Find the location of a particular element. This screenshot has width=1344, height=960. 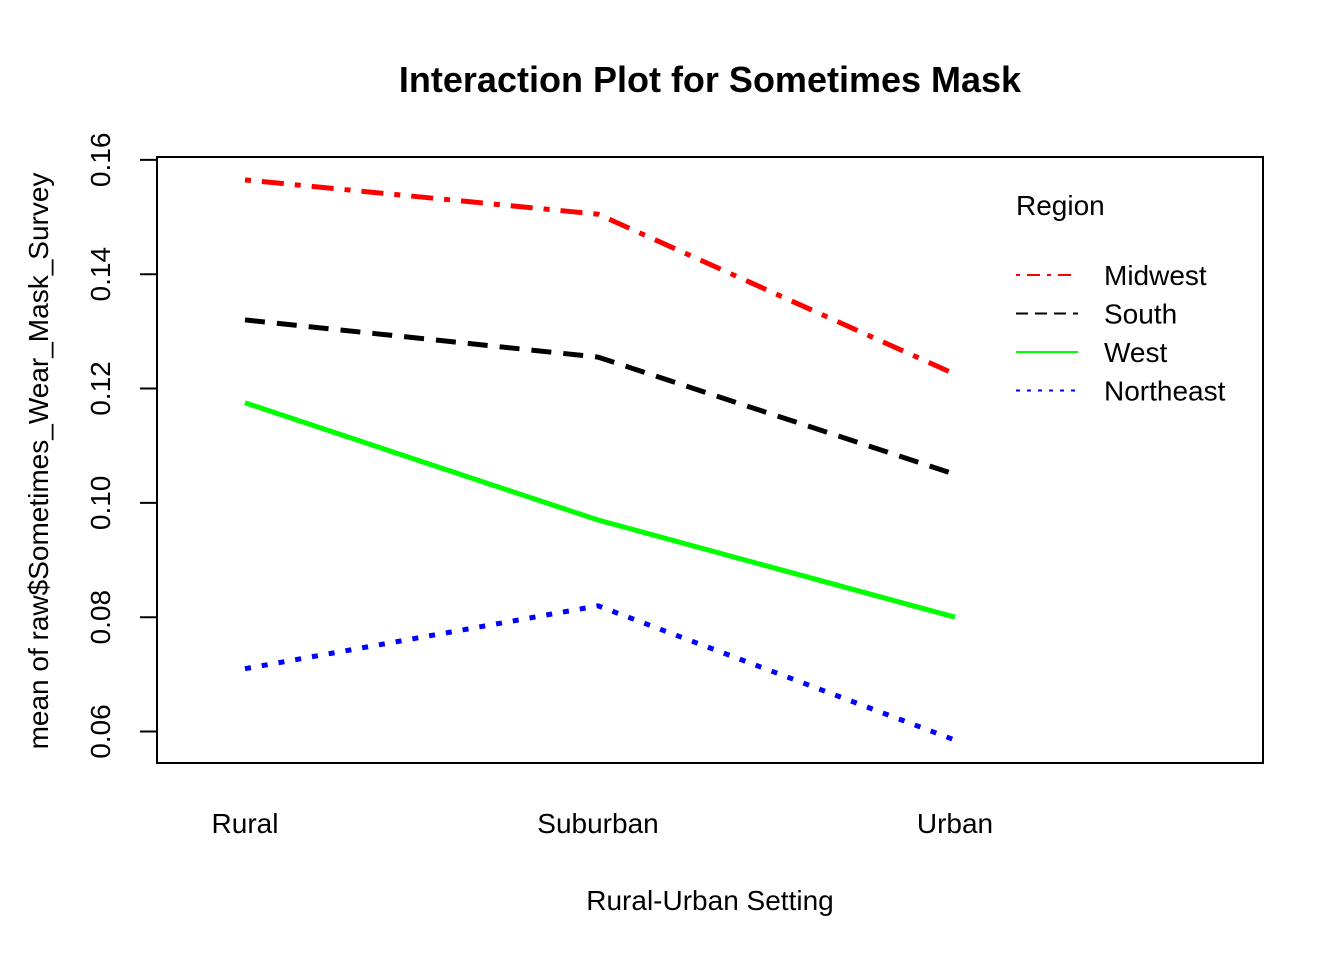

x-tick-label: Urban is located at coordinates (955, 823).